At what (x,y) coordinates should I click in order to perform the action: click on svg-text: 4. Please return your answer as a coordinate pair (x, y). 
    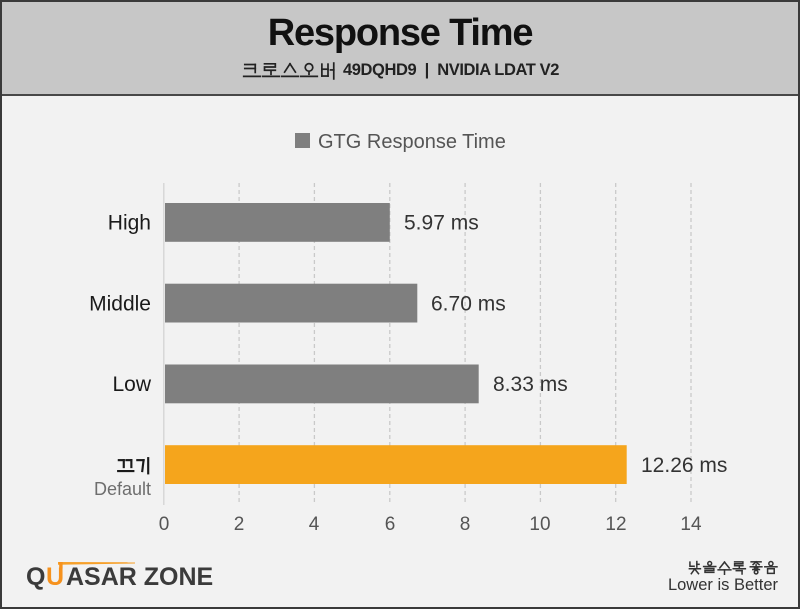
    Looking at the image, I should click on (314, 524).